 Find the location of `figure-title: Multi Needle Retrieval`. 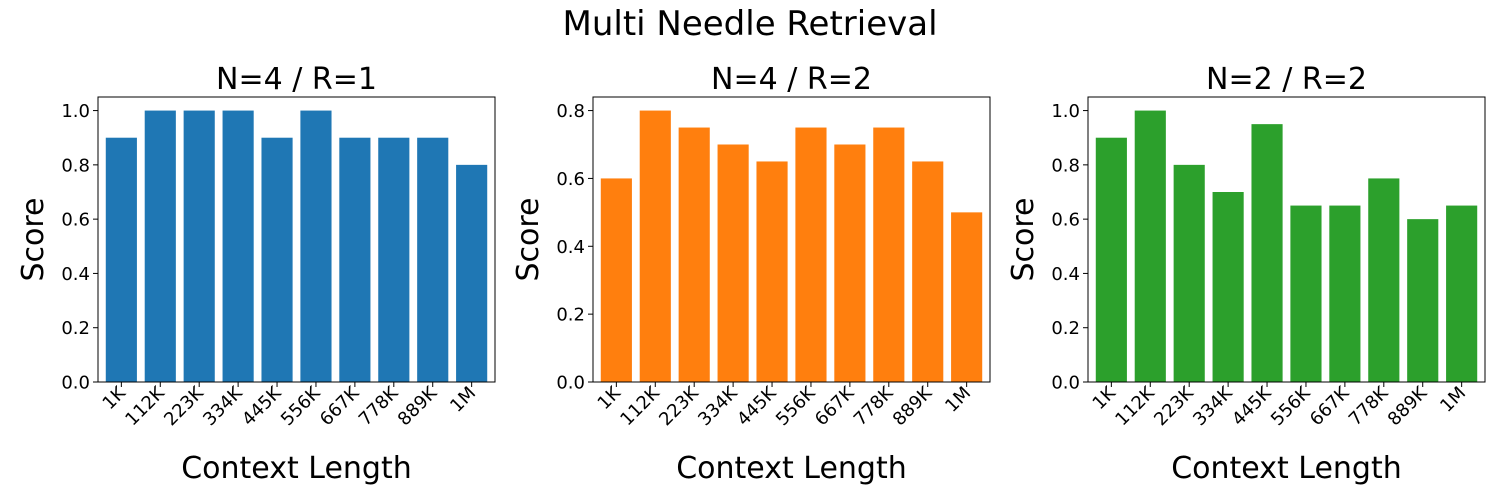

figure-title: Multi Needle Retrieval is located at coordinates (750, 24).